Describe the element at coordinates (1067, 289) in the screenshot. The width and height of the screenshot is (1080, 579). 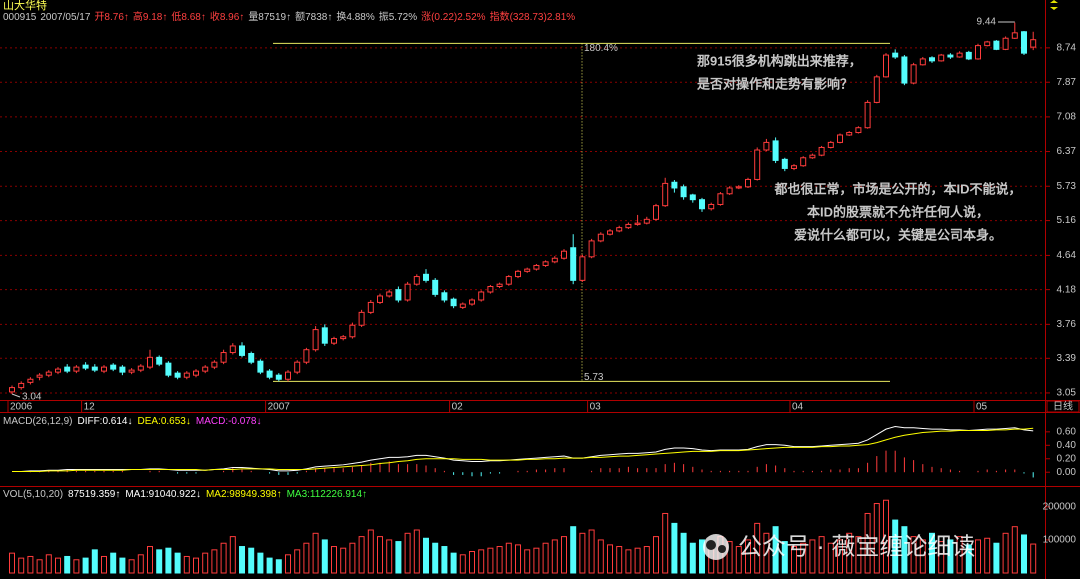
I see `y-tick-label: 4.18` at that location.